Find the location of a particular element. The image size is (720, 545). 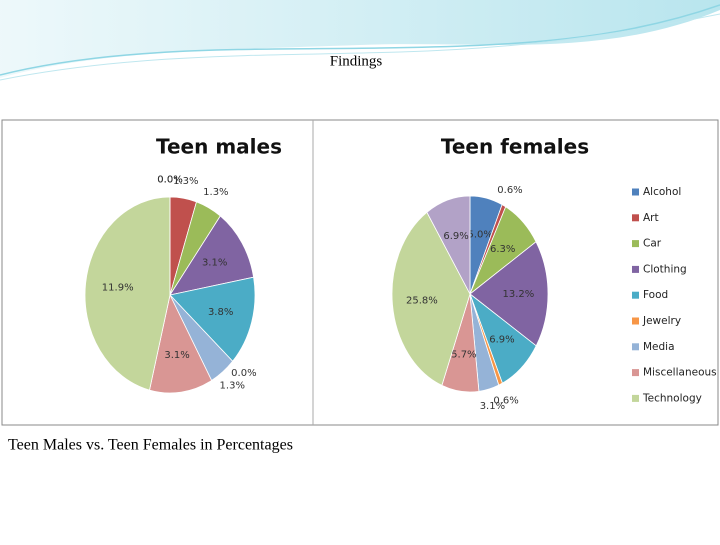

chart-title: Teen females is located at coordinates (515, 147).